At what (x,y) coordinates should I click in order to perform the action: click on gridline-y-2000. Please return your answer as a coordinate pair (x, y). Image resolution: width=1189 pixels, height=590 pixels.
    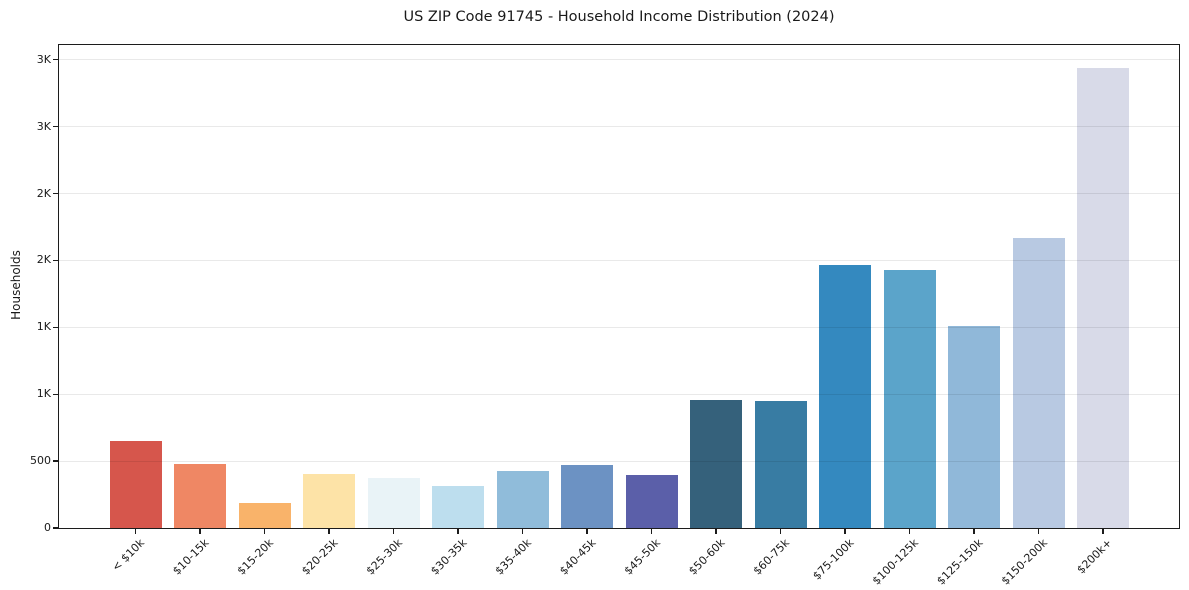
    Looking at the image, I should click on (619, 260).